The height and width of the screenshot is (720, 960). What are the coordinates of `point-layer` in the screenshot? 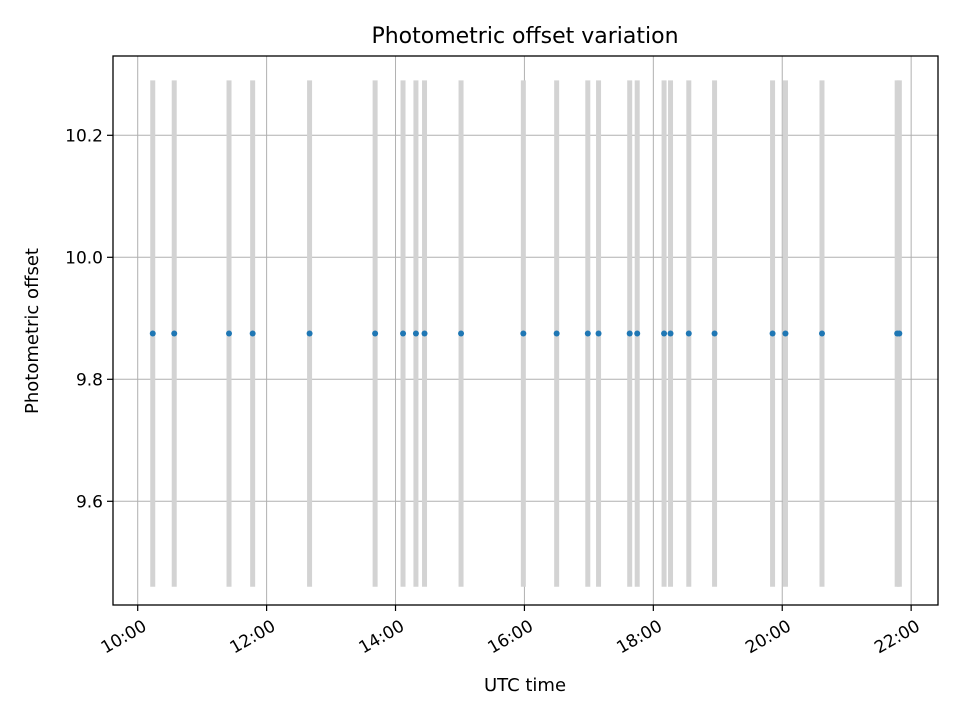 It's located at (526, 333).